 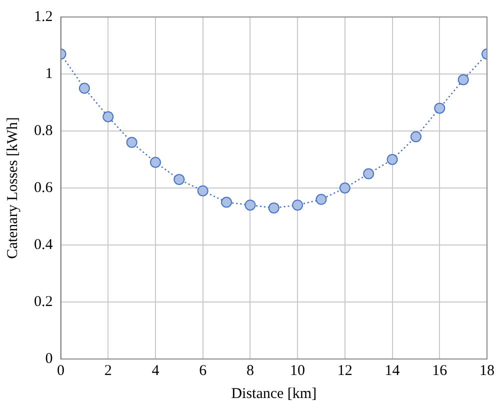 I want to click on x-tick-label: 16, so click(x=440, y=370).